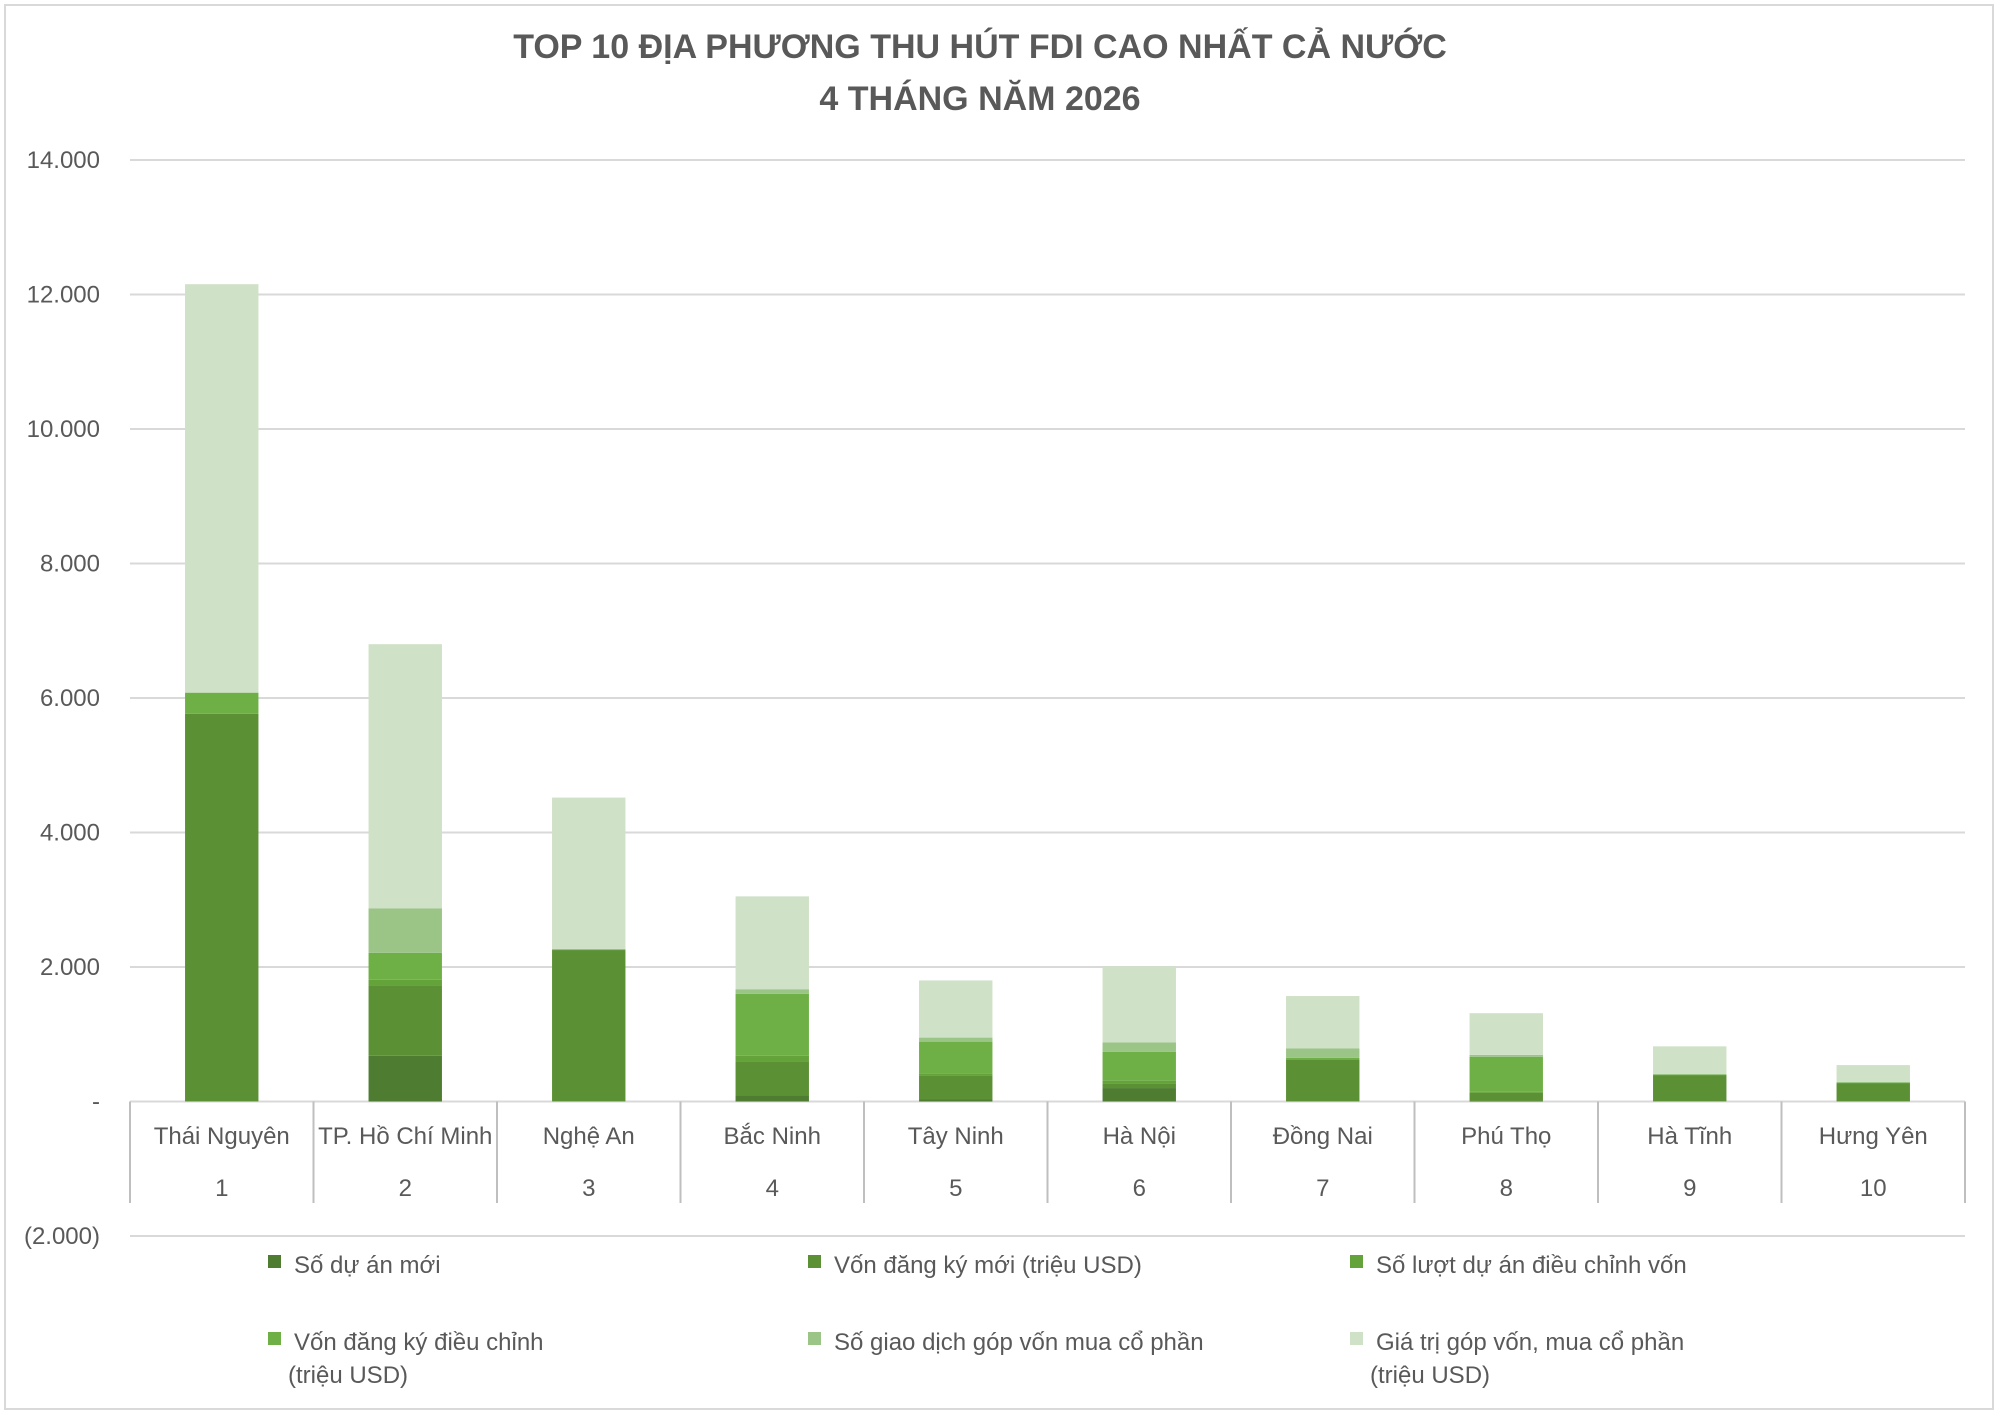 Image resolution: width=2000 pixels, height=1416 pixels. What do you see at coordinates (1531, 1265) in the screenshot?
I see `legend-label: Số lượt dự án điều chỉnh vốn` at bounding box center [1531, 1265].